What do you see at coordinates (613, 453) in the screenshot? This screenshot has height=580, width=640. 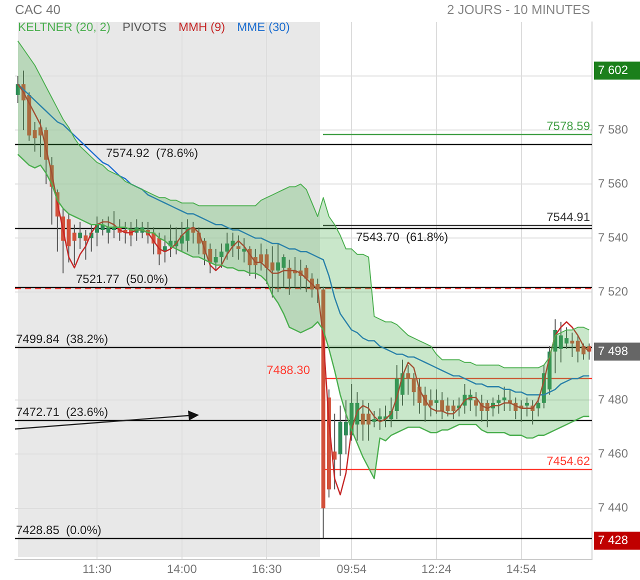 I see `y-tick-label: 7 460` at bounding box center [613, 453].